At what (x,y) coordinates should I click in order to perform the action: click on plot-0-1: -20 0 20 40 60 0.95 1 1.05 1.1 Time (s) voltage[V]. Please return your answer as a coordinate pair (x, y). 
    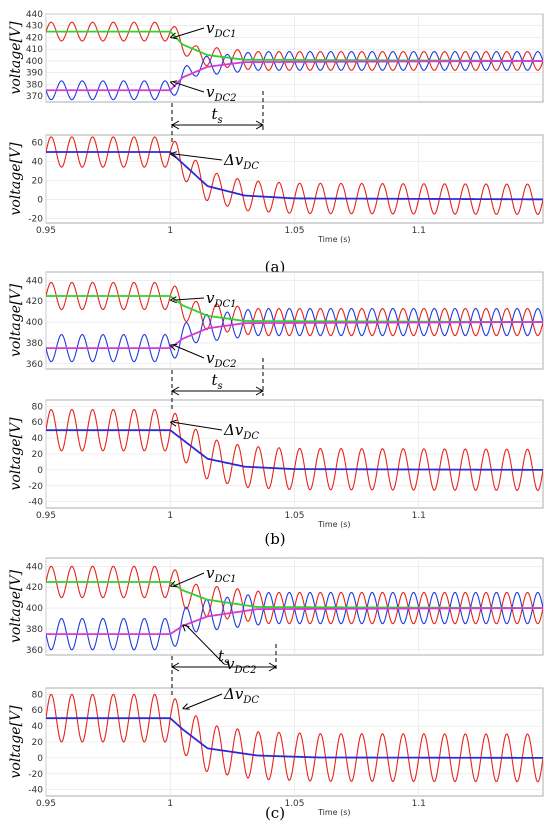
    Looking at the image, I should click on (276, 189).